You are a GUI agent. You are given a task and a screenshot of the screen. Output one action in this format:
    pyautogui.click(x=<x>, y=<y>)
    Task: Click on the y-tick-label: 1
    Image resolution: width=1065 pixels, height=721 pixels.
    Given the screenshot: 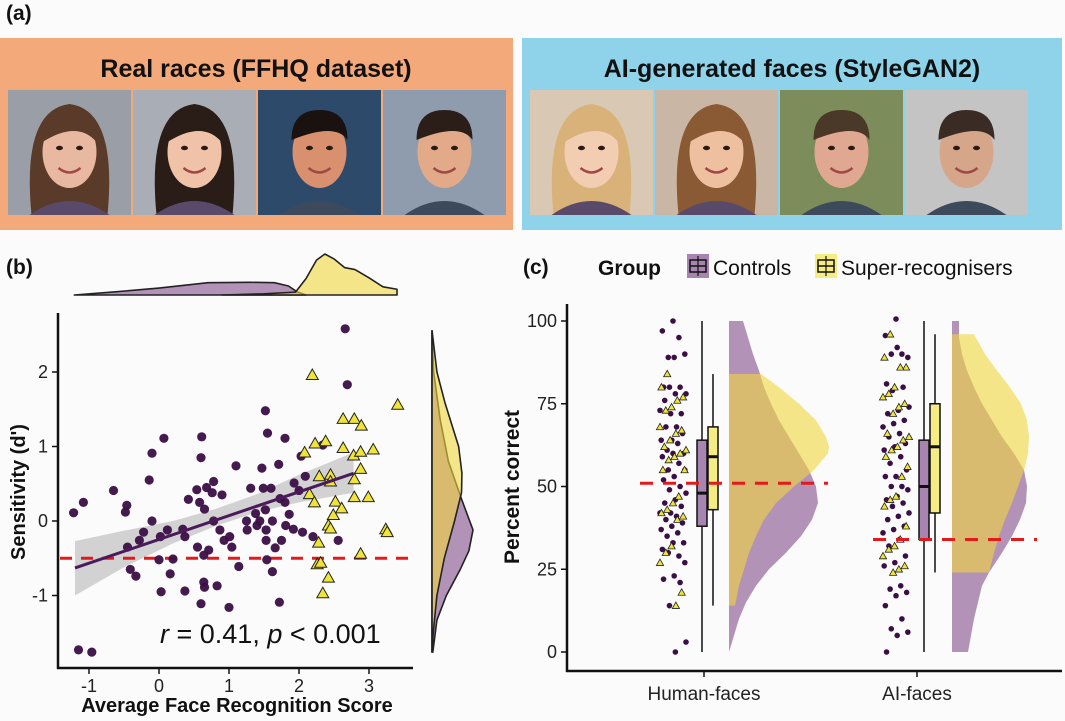 What is the action you would take?
    pyautogui.click(x=43, y=447)
    